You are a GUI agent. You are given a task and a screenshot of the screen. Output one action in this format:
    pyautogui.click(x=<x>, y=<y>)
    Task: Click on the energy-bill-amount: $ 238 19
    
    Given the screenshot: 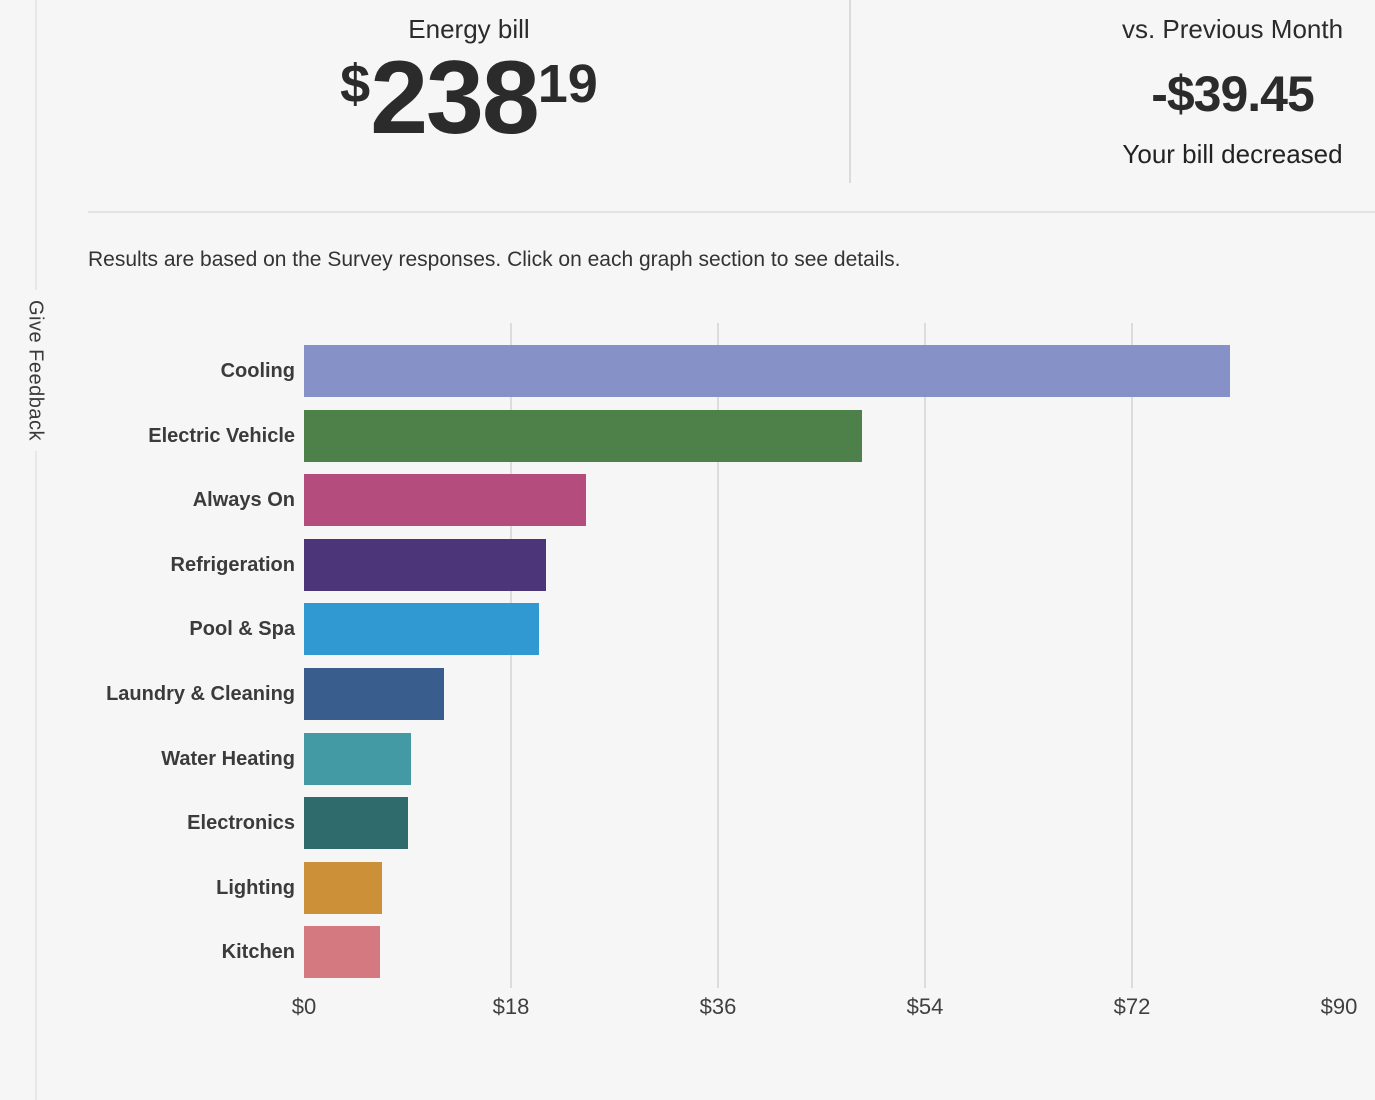 What is the action you would take?
    pyautogui.click(x=469, y=98)
    